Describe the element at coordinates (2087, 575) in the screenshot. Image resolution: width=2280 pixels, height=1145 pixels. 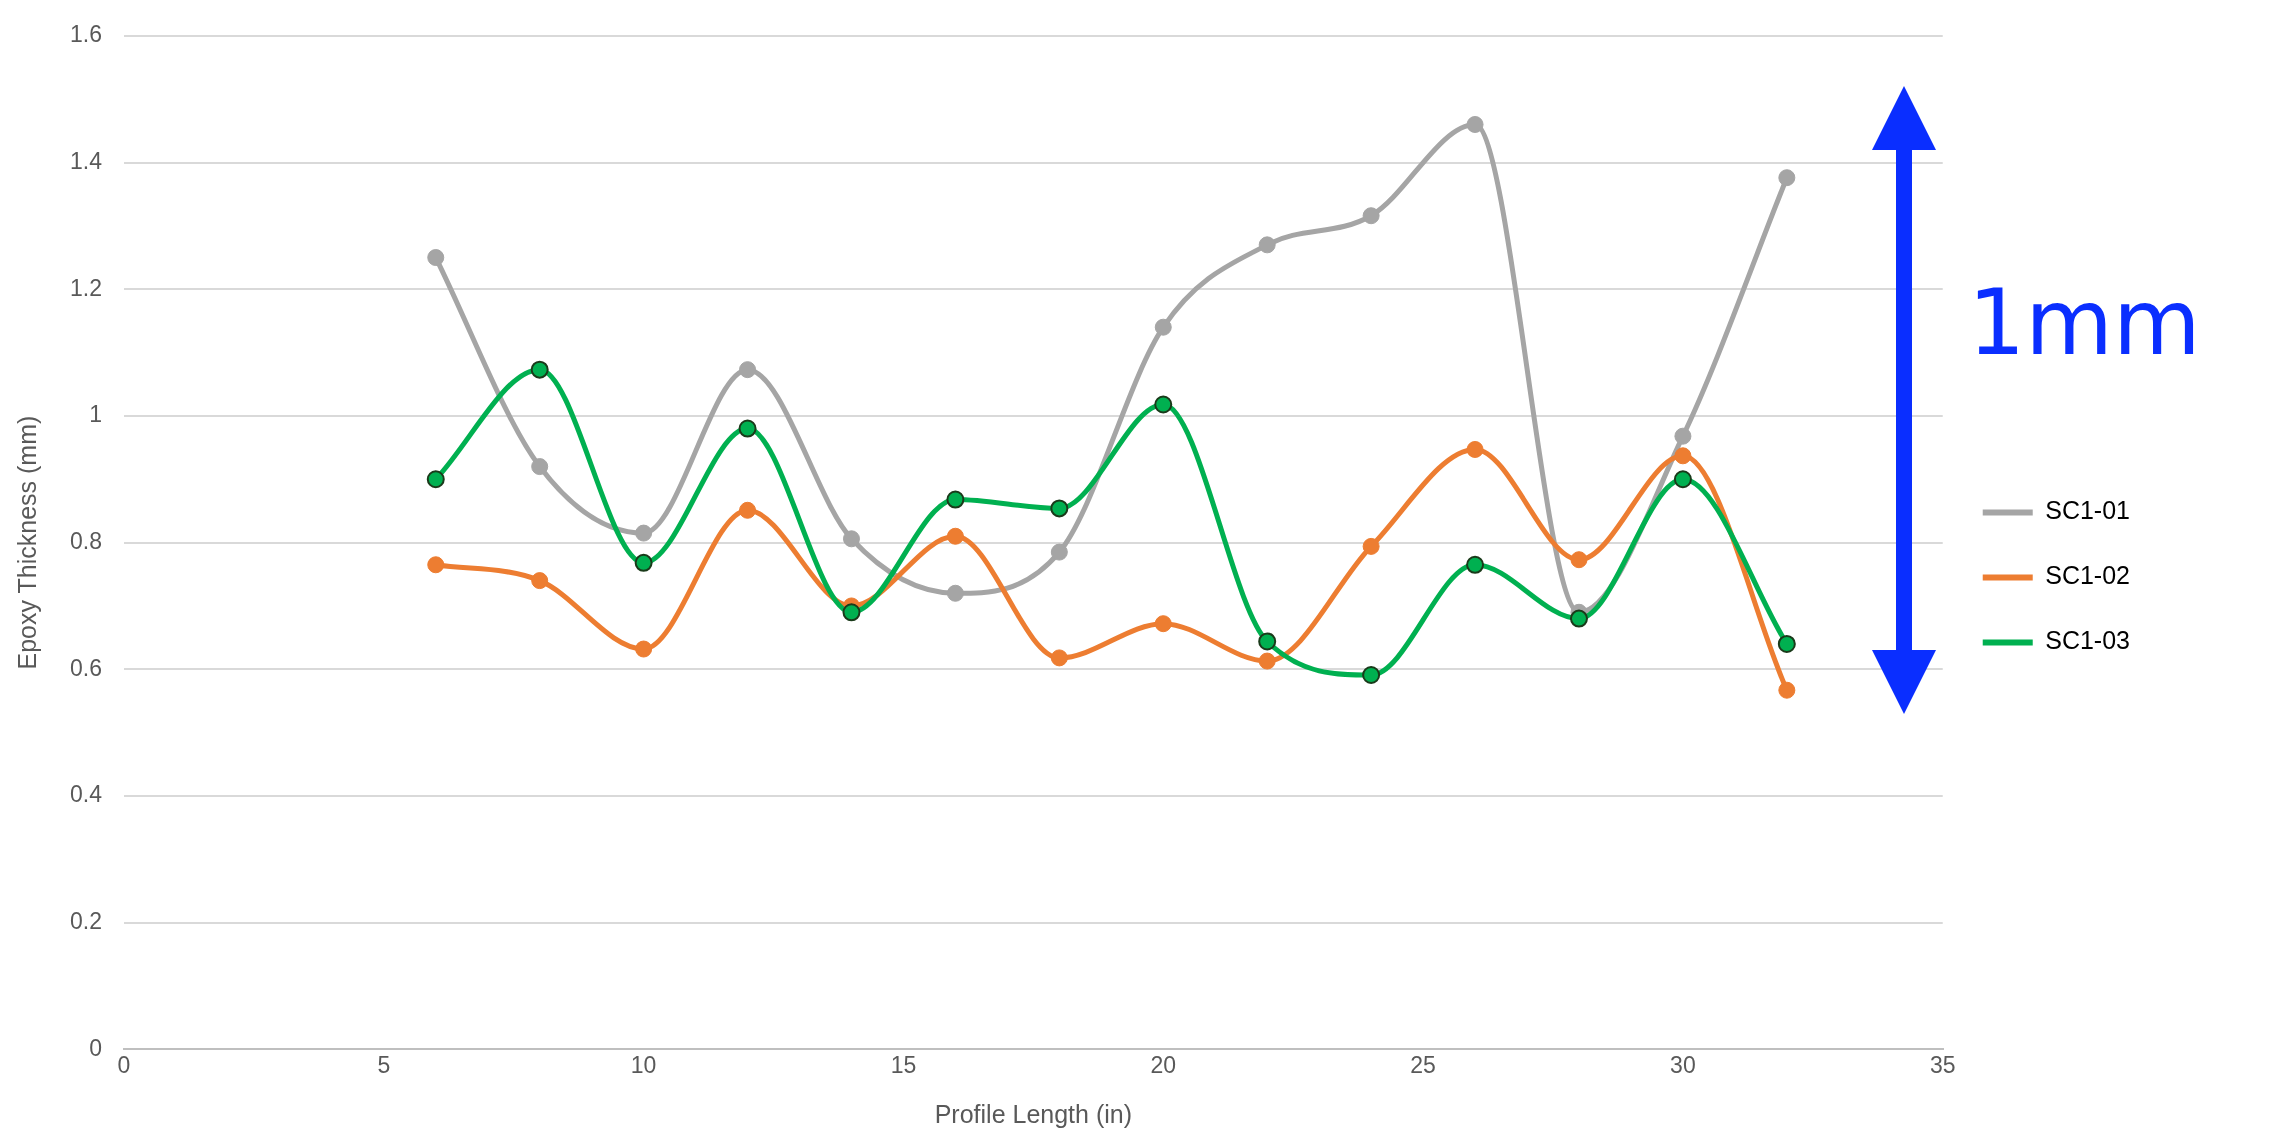
I see `legend-label: SC1-02` at that location.